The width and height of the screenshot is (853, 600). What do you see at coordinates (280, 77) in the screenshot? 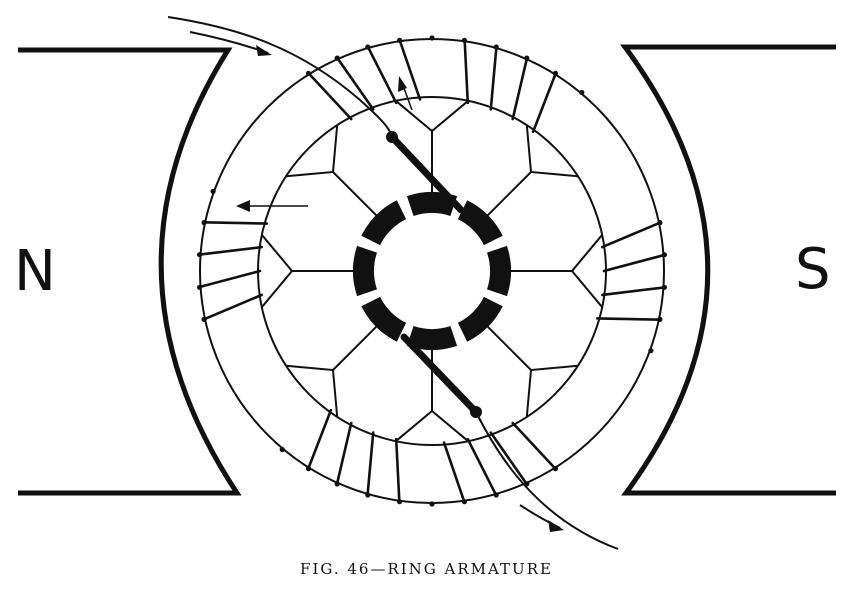
I see `incoming-lead-wire` at bounding box center [280, 77].